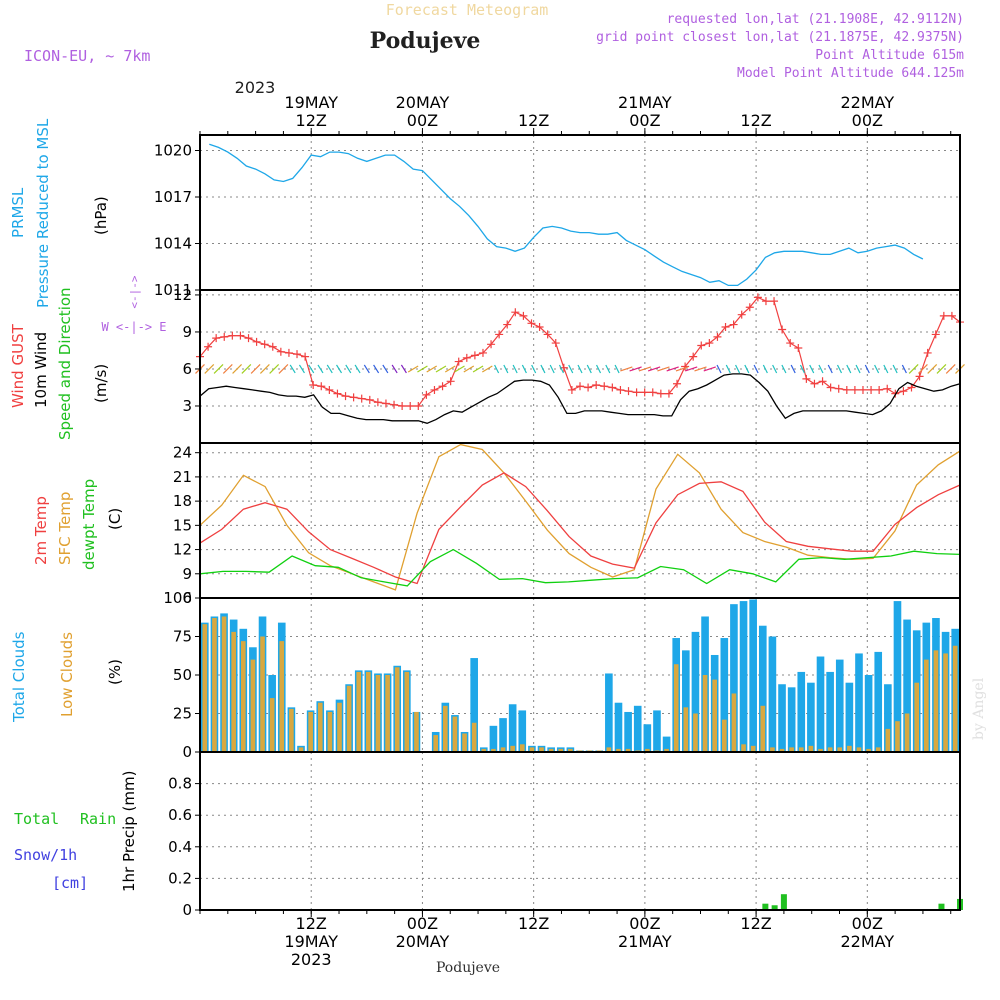 The height and width of the screenshot is (1000, 1000). Describe the element at coordinates (182, 675) in the screenshot. I see `y-tick-label: 50` at that location.